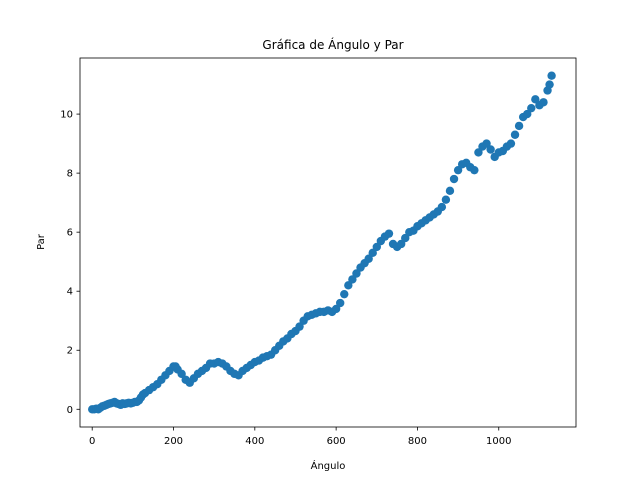 This screenshot has height=480, width=640. I want to click on x-tick-label: 800, so click(417, 441).